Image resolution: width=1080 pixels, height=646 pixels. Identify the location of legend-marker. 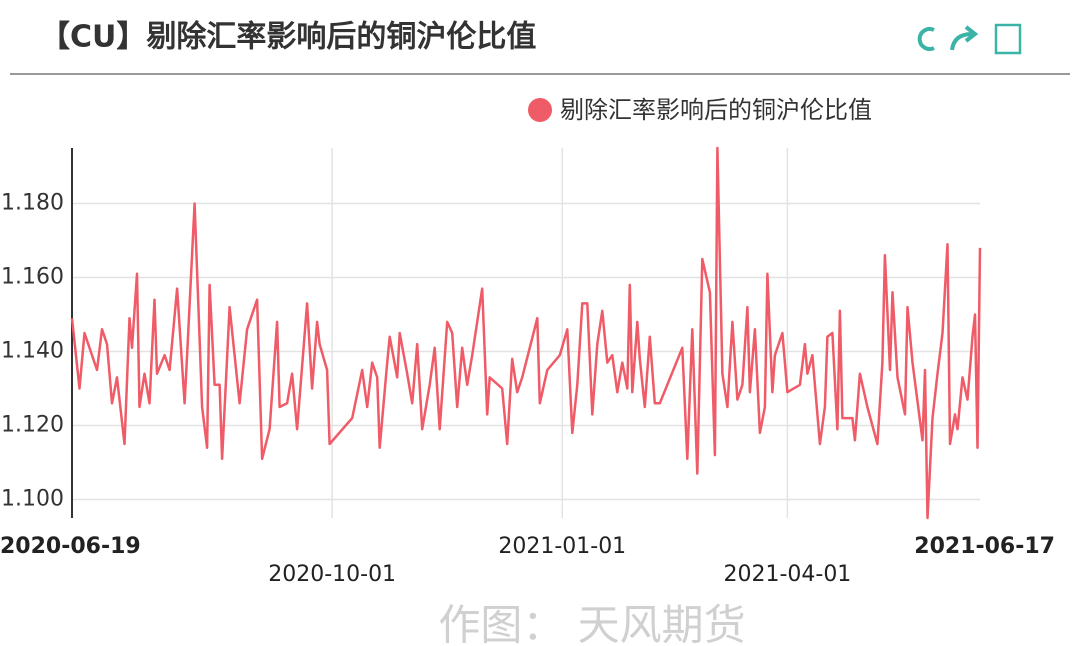
(540, 110).